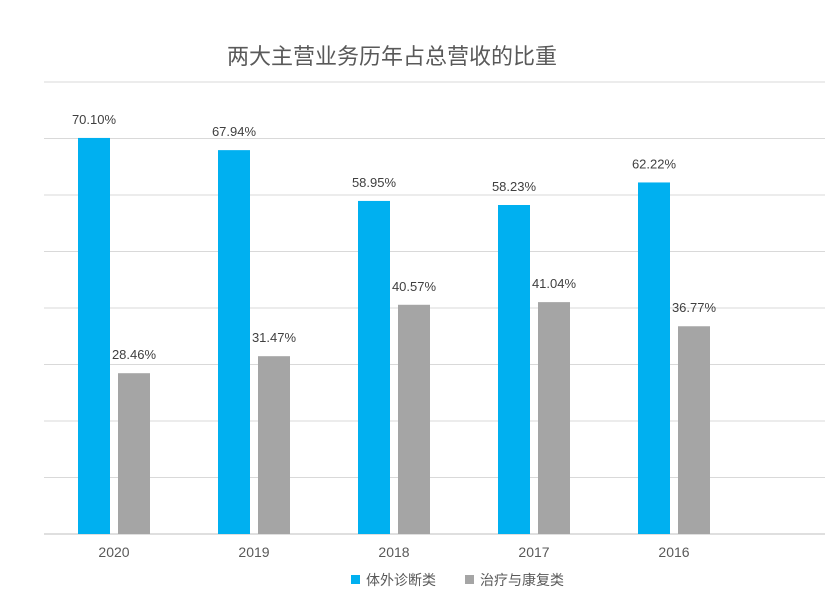 The image size is (825, 607). I want to click on data-label: 62.22%, so click(654, 163).